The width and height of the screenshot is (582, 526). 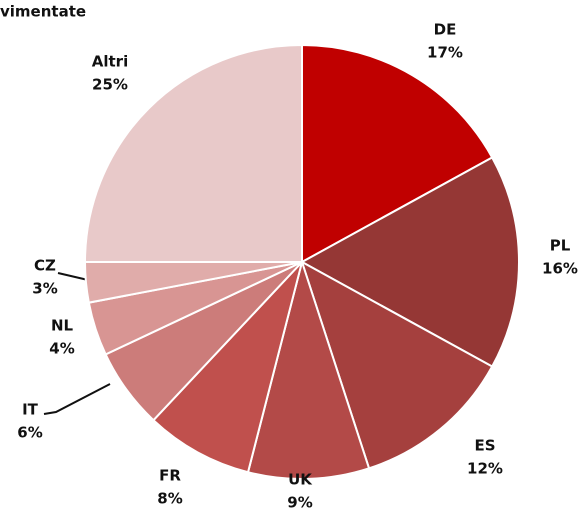 I want to click on slice-value-label: 17%, so click(x=445, y=53).